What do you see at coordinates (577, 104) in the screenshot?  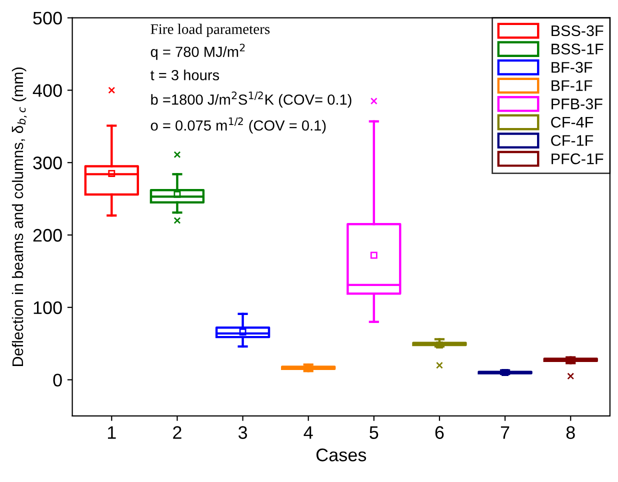 I see `legend-label: PFB-3F` at bounding box center [577, 104].